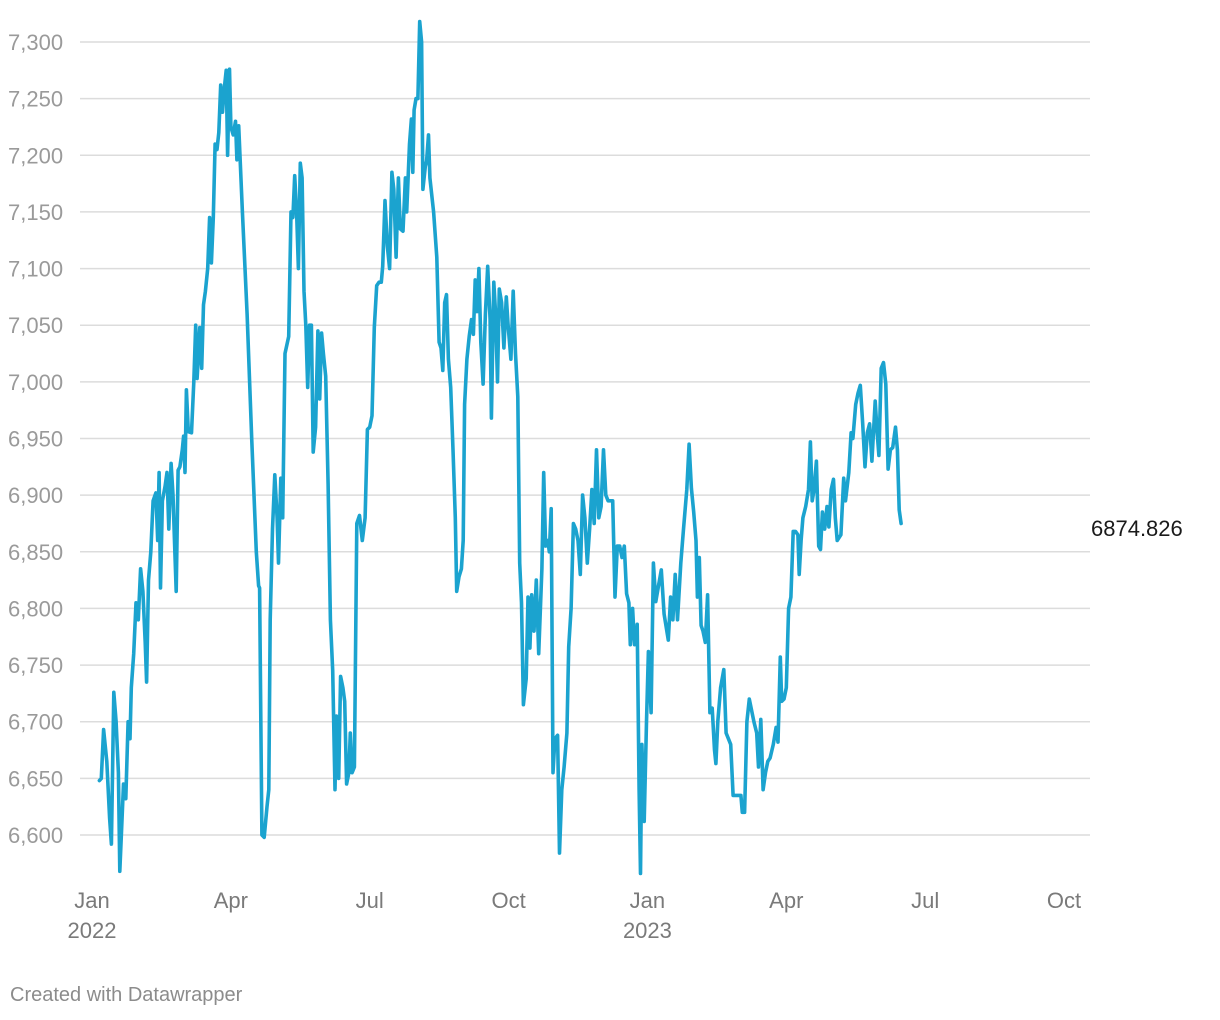 Image resolution: width=1220 pixels, height=1020 pixels. Describe the element at coordinates (35, 99) in the screenshot. I see `y-tick-label: 7,250` at that location.